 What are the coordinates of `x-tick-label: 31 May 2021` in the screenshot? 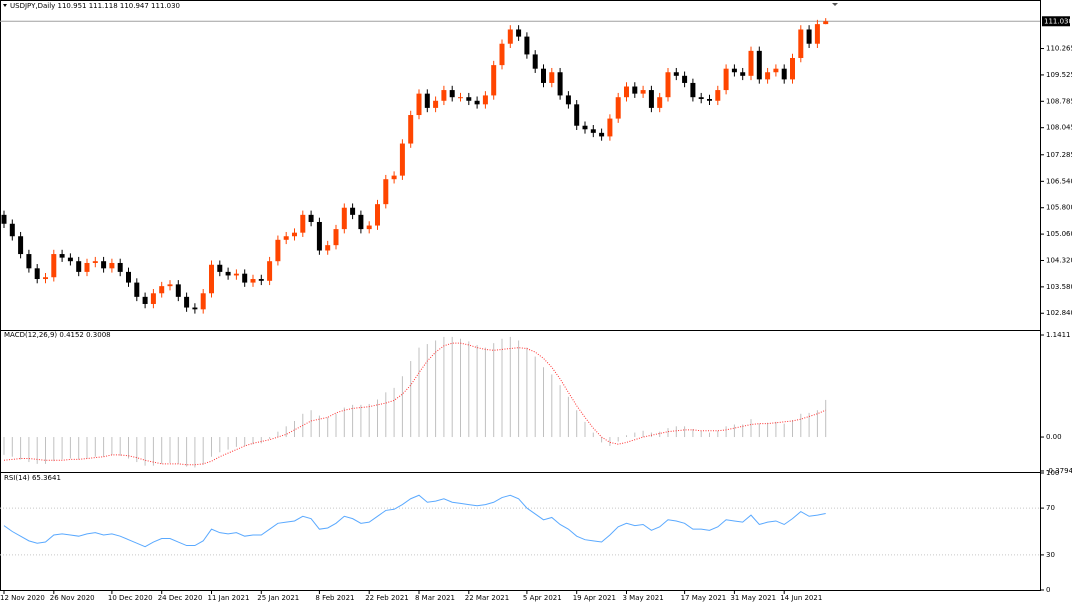 It's located at (753, 598).